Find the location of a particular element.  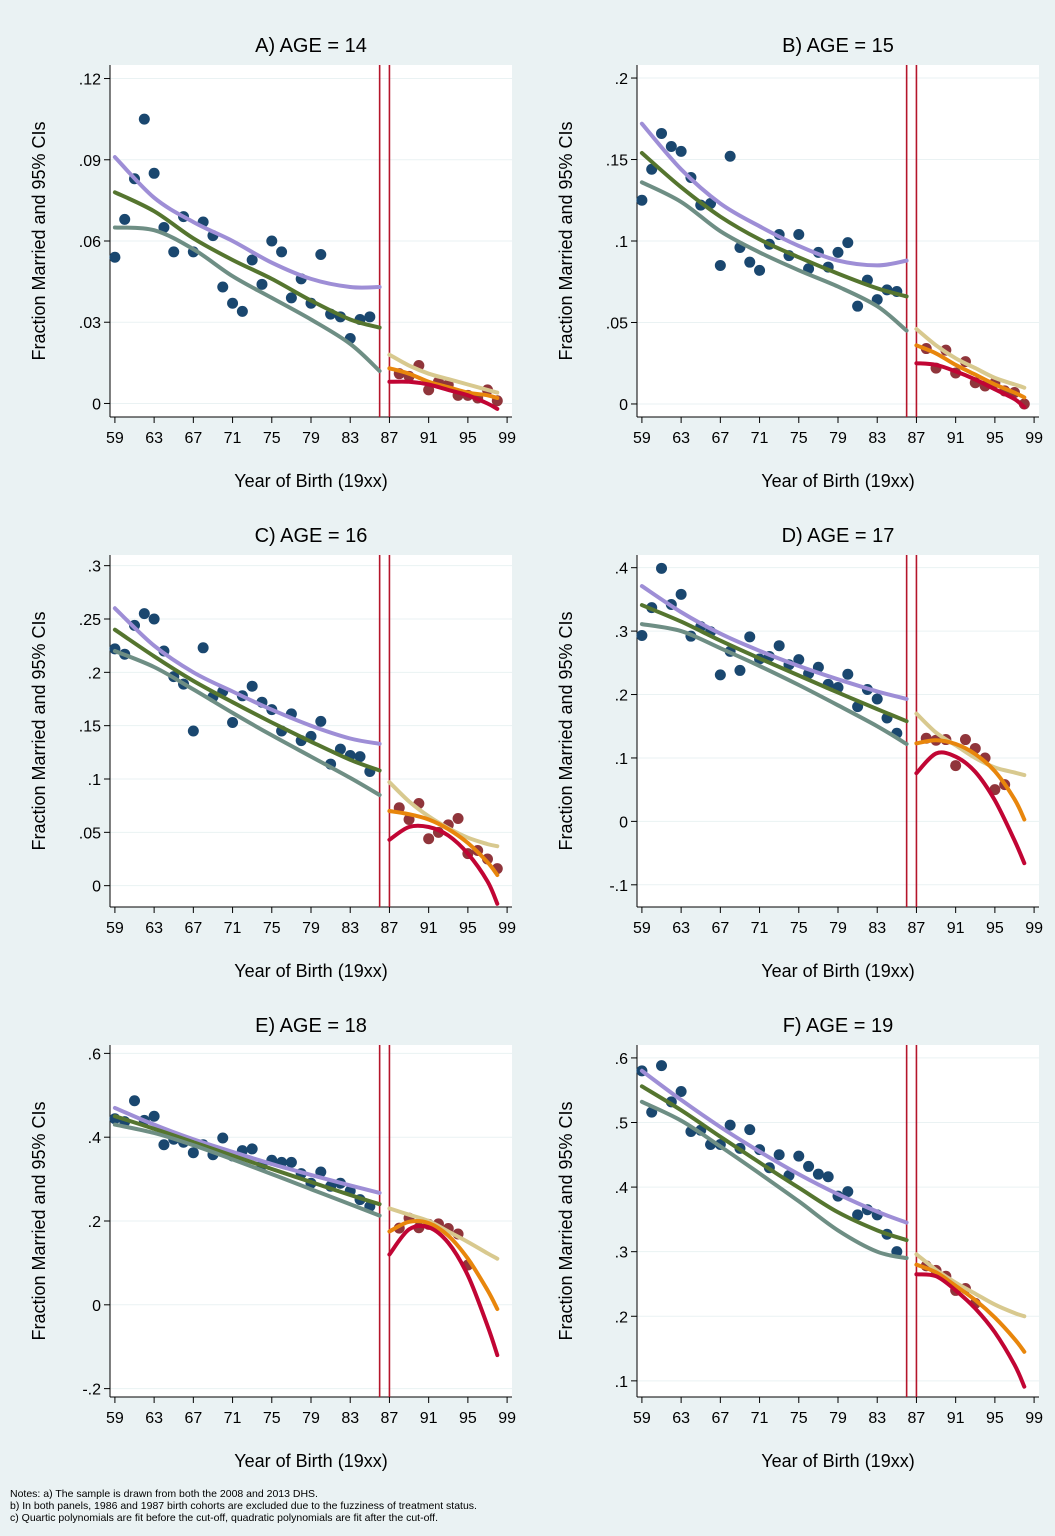

x-tick-label: 71 is located at coordinates (233, 1418).